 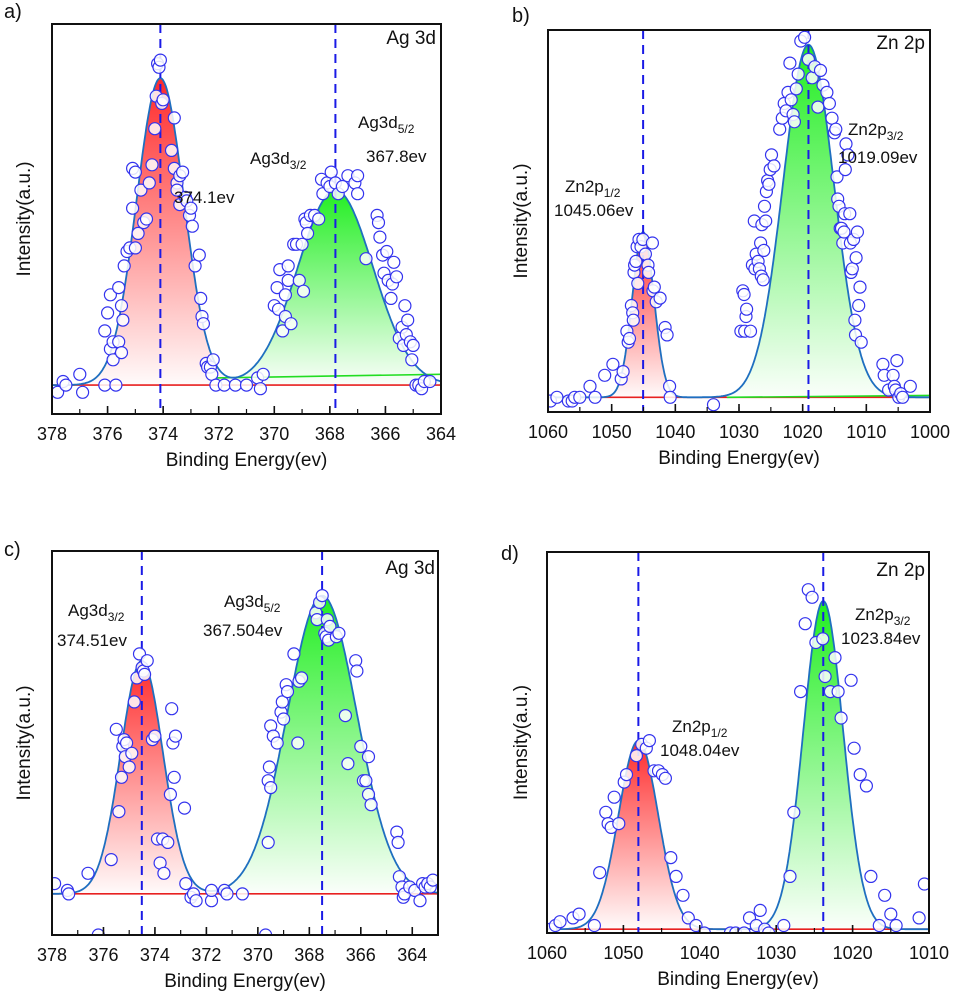 I want to click on x-tick-label: 372, so click(x=219, y=434).